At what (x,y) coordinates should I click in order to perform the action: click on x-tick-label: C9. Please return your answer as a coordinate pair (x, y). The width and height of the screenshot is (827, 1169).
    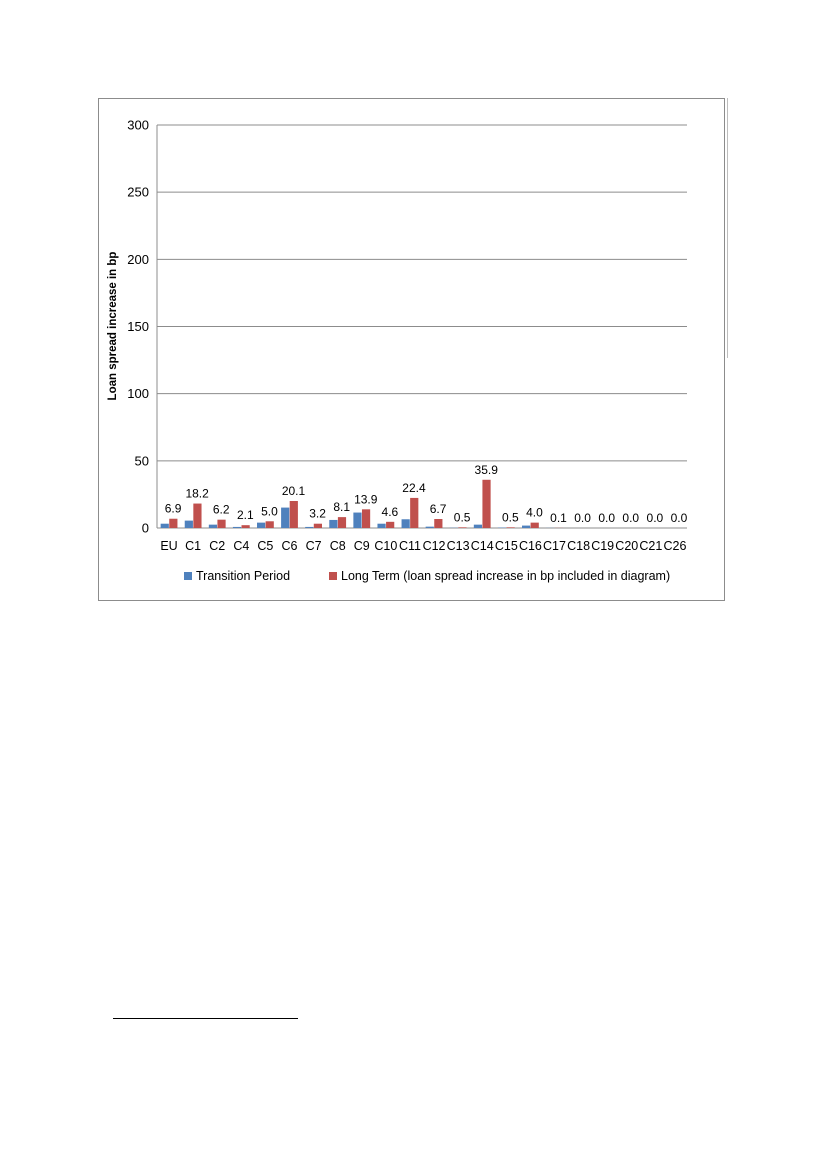
    Looking at the image, I should click on (362, 546).